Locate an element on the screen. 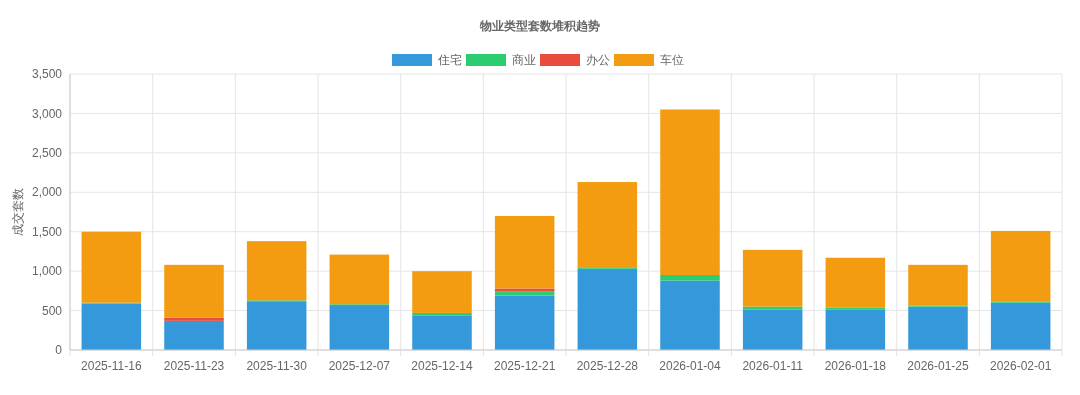 The height and width of the screenshot is (395, 1080). y-tick-label: 3,500 is located at coordinates (47, 74).